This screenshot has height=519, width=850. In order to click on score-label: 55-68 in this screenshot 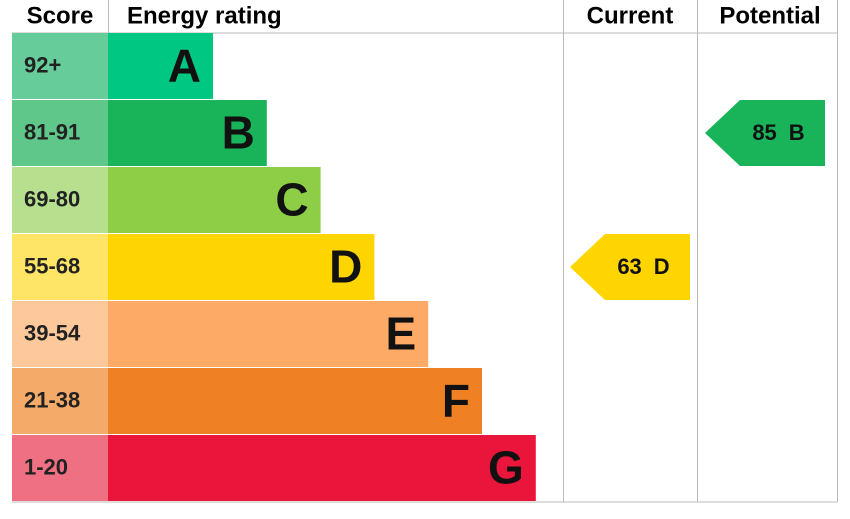, I will do `click(52, 265)`.